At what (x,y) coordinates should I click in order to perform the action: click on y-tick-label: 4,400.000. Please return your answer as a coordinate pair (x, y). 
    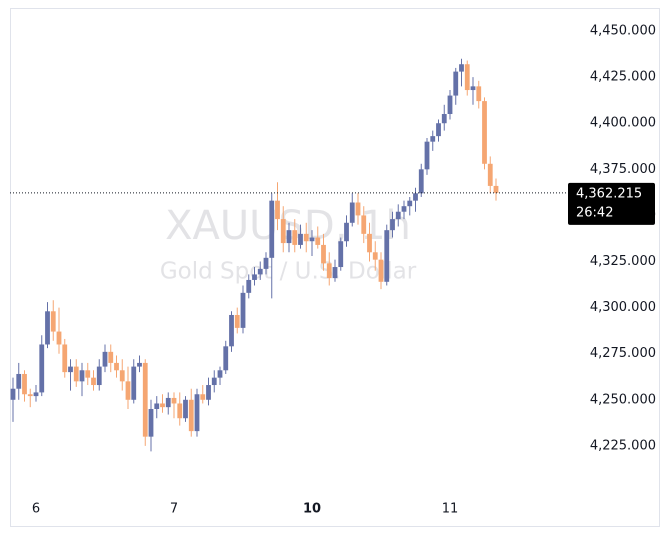
    Looking at the image, I should click on (623, 123).